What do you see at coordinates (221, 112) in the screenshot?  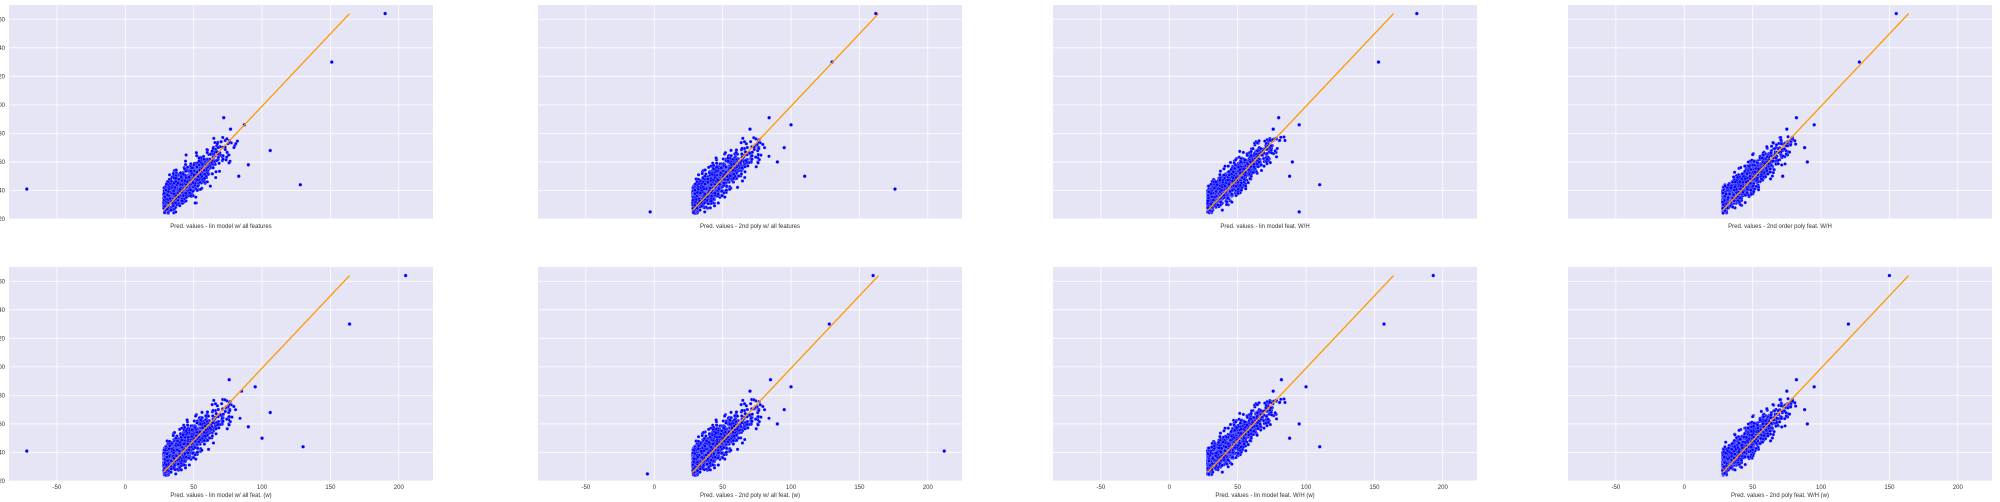 I see `plot-area` at bounding box center [221, 112].